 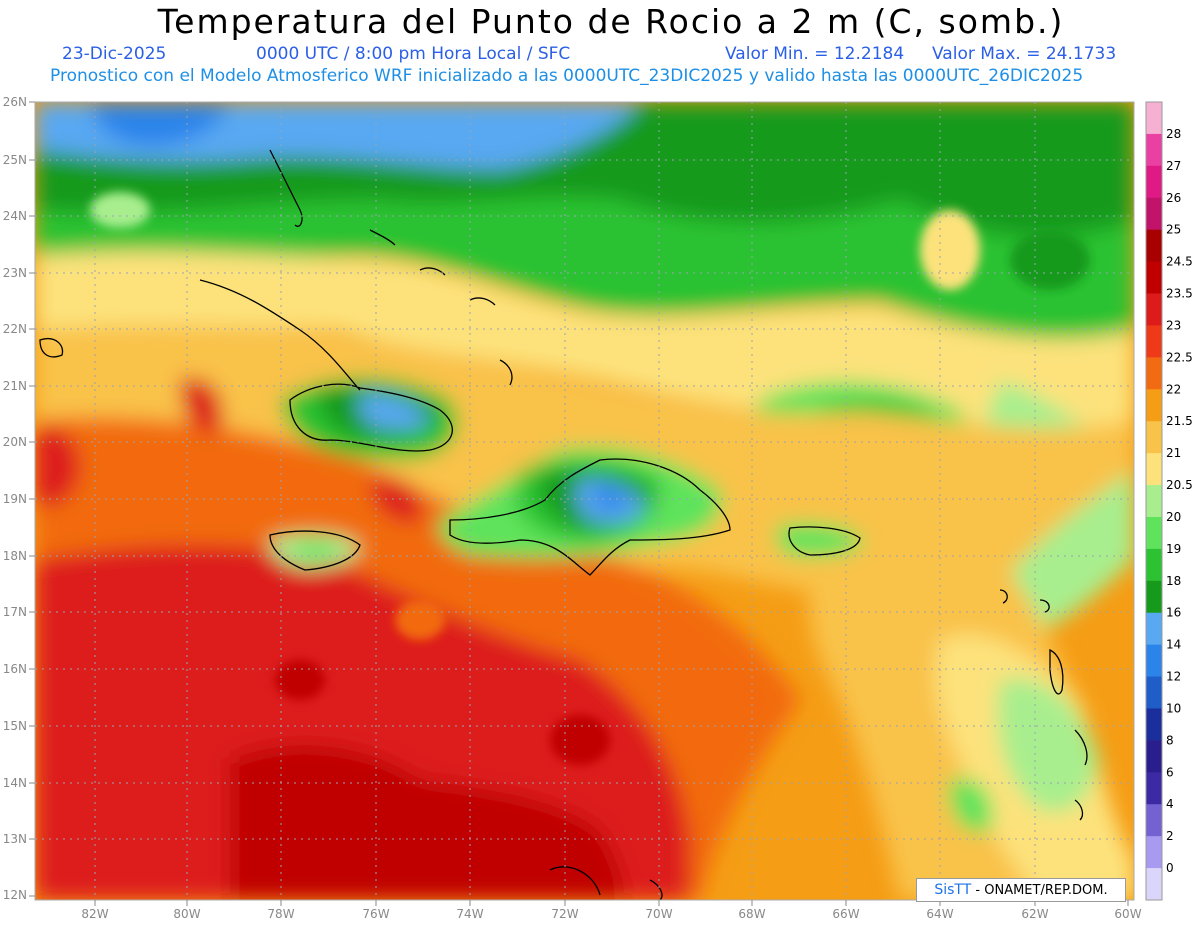 What do you see at coordinates (815, 54) in the screenshot?
I see `min-value: Valor Min. = 12.2184` at bounding box center [815, 54].